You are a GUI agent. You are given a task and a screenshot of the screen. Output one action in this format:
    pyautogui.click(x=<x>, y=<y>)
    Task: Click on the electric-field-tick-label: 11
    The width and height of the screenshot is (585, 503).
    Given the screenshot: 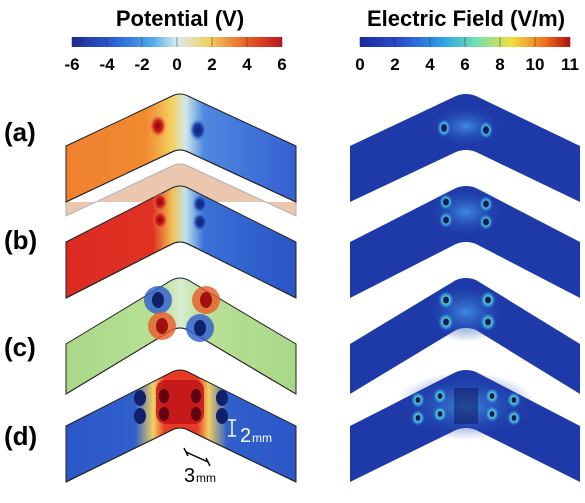 What is the action you would take?
    pyautogui.click(x=570, y=64)
    